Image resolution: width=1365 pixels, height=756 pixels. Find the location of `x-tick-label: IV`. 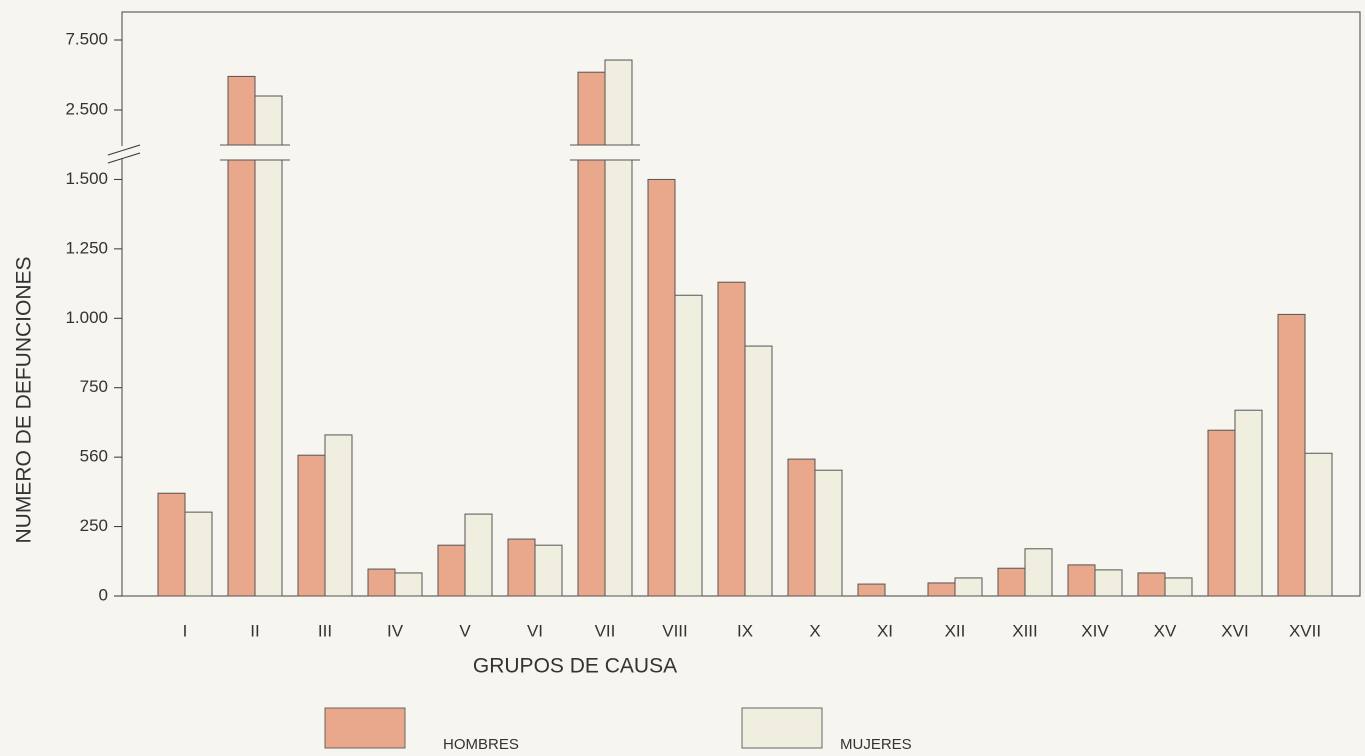

x-tick-label: IV is located at coordinates (395, 630).